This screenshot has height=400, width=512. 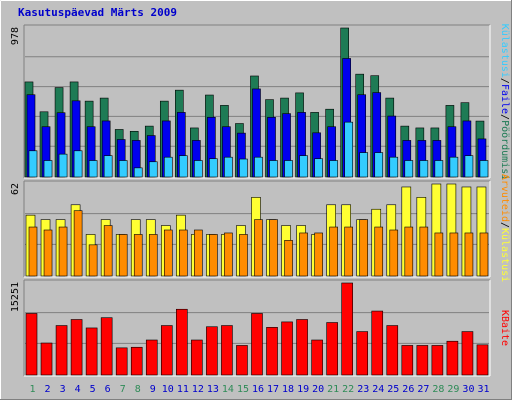 I want to click on x-tick-label: 3, so click(x=63, y=389).